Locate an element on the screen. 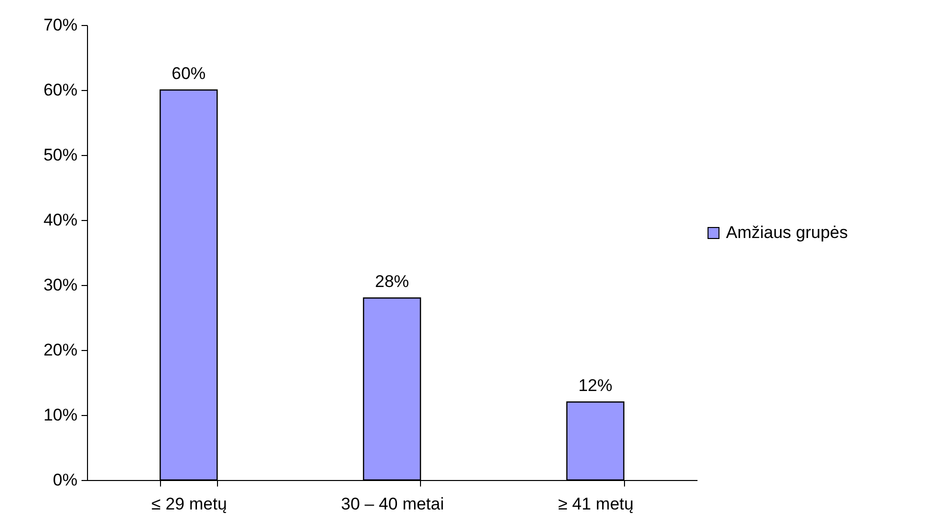 This screenshot has width=941, height=530. x-tick-label: 30 – 40 metai is located at coordinates (392, 504).